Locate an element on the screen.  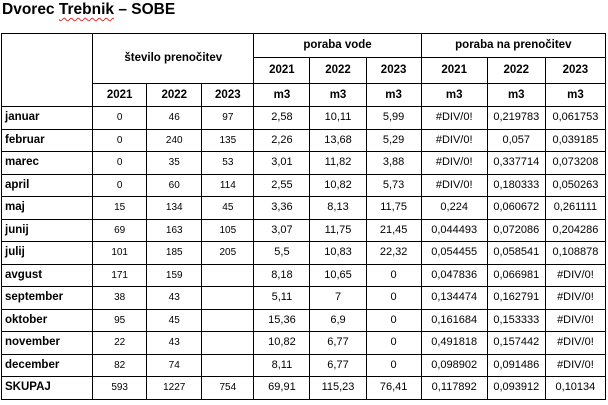
title-part-1: Dvorec is located at coordinates (30, 9).